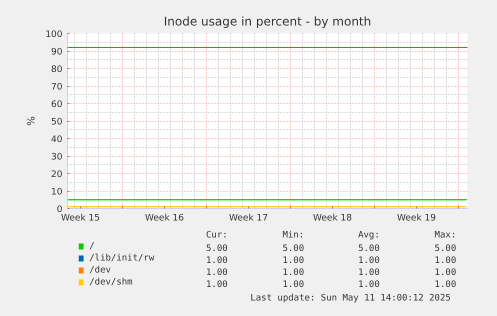 The width and height of the screenshot is (497, 316). I want to click on y-tick-label: 70, so click(57, 87).